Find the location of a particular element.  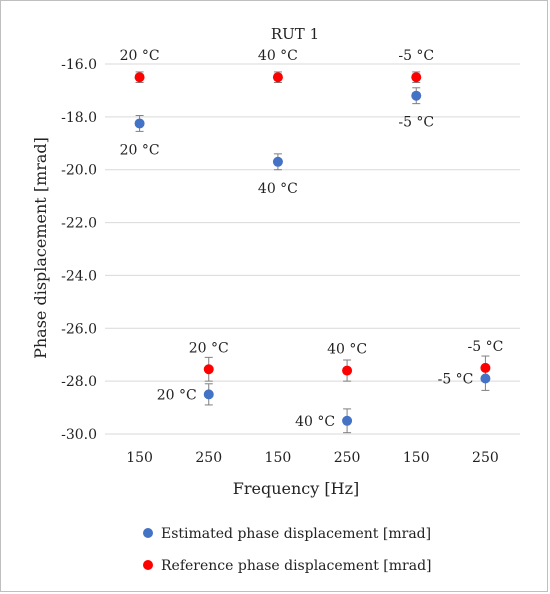

y-tick-label-5: -26.0 is located at coordinates (79, 329).